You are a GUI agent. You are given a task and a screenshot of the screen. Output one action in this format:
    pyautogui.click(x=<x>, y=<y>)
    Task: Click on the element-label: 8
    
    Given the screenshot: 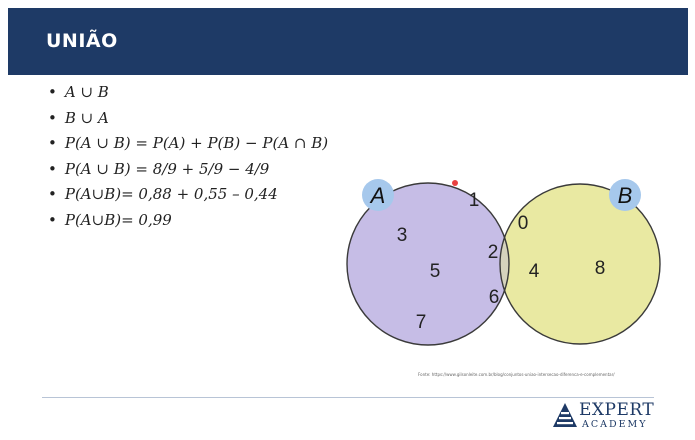 What is the action you would take?
    pyautogui.click(x=600, y=268)
    